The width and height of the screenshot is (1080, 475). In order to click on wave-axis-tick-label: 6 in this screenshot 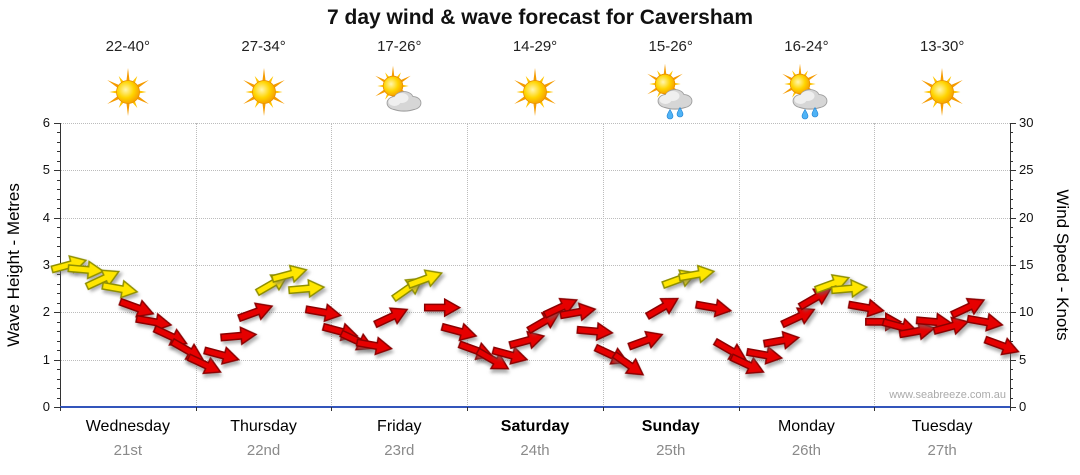, I will do `click(46, 122)`.